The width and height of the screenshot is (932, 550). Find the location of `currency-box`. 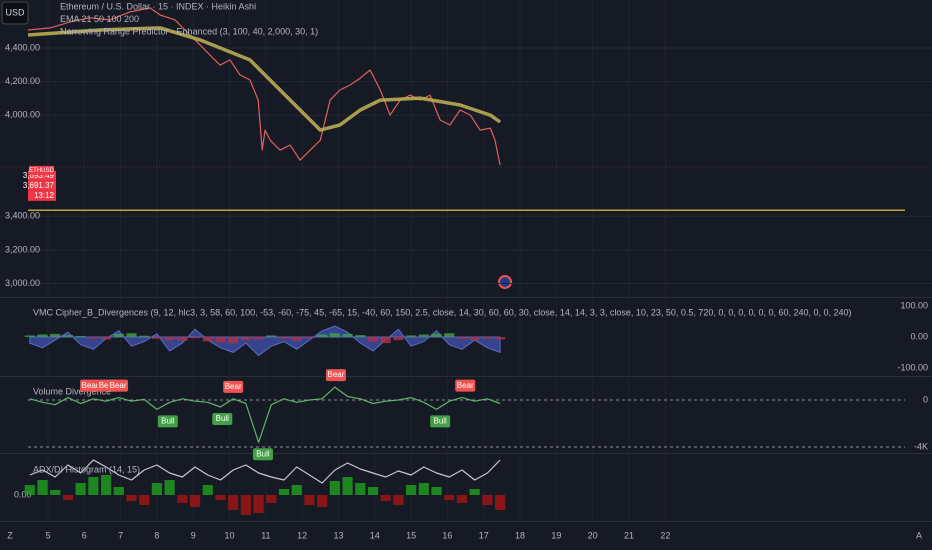

currency-box is located at coordinates (15, 13).